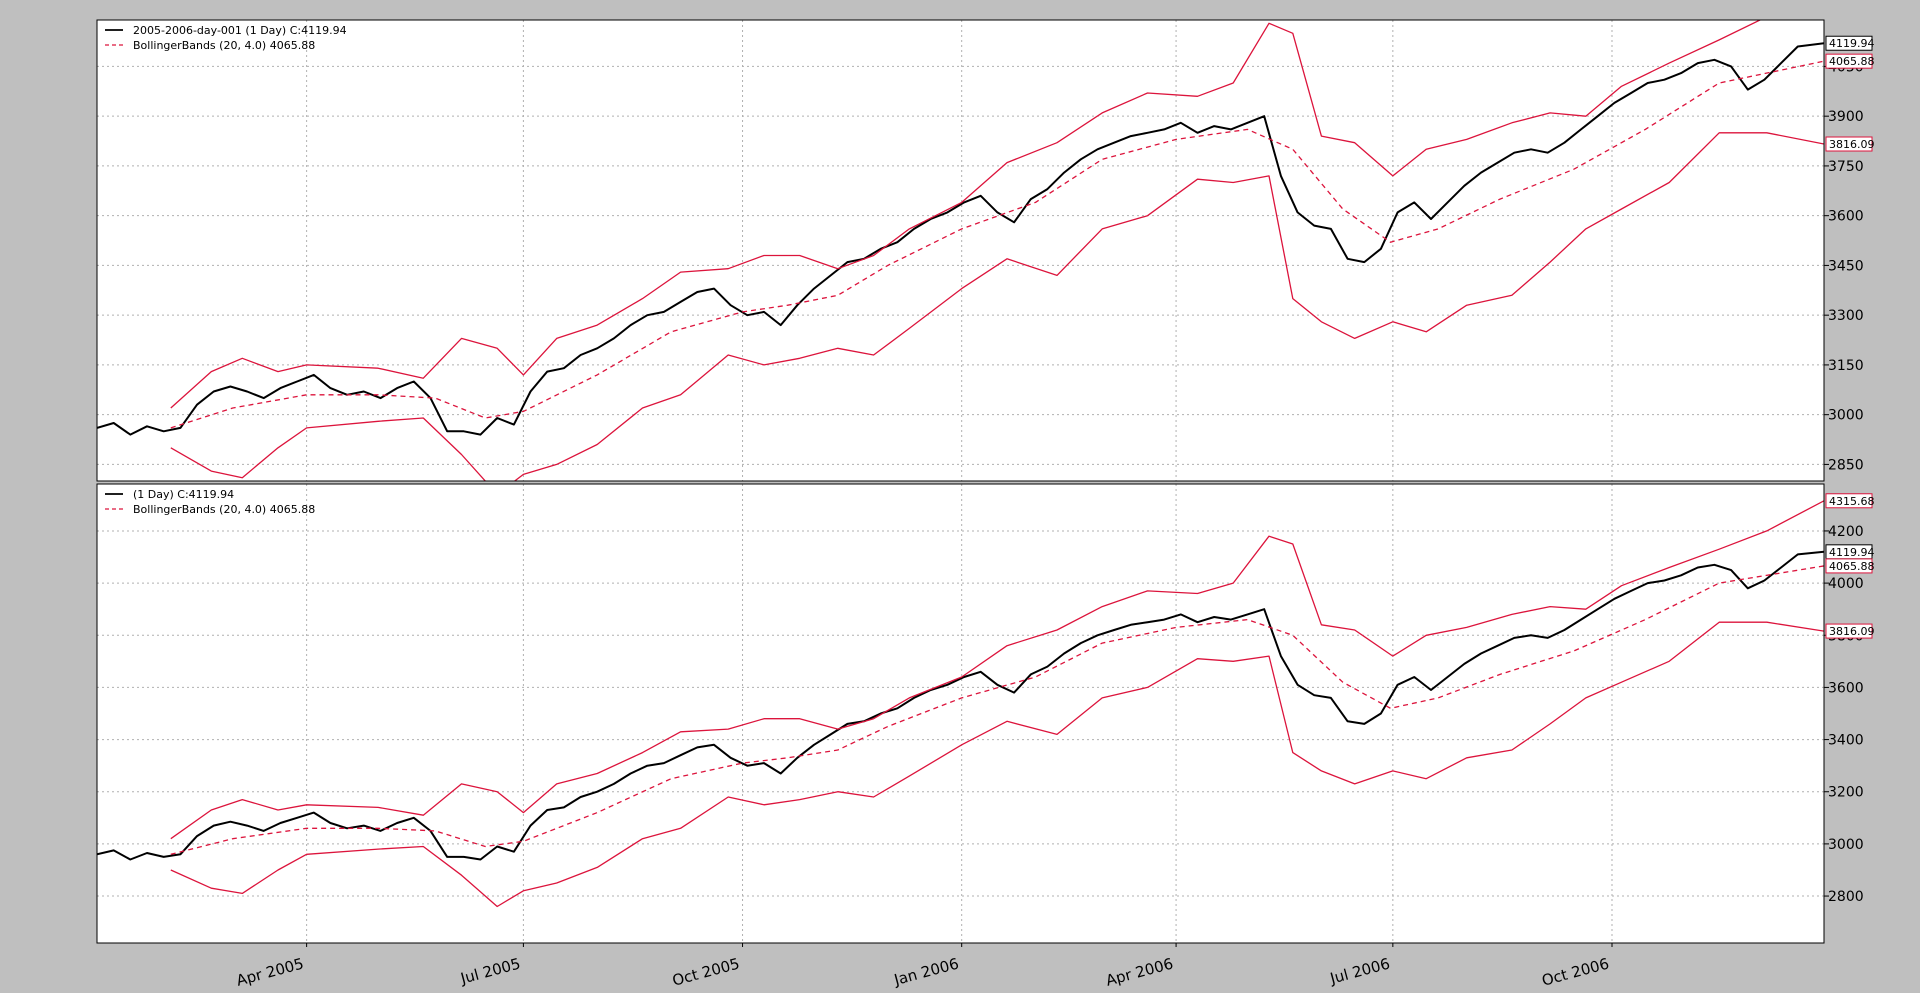 Image resolution: width=1920 pixels, height=993 pixels. I want to click on y-tick-label: 3900, so click(1846, 117).